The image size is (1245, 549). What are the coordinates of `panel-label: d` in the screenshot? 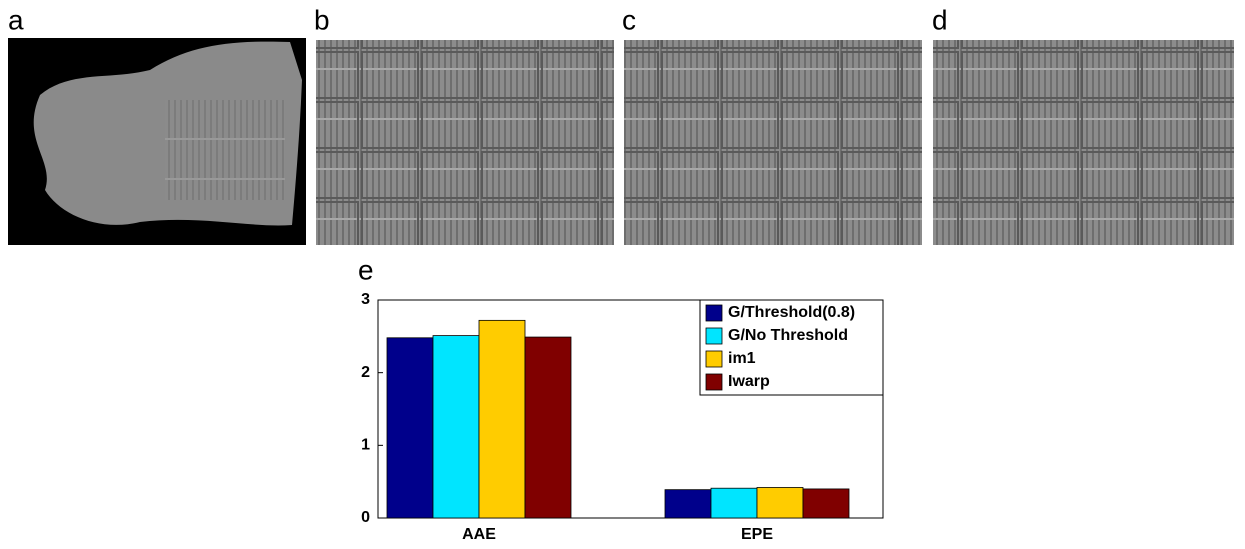 It's located at (940, 19).